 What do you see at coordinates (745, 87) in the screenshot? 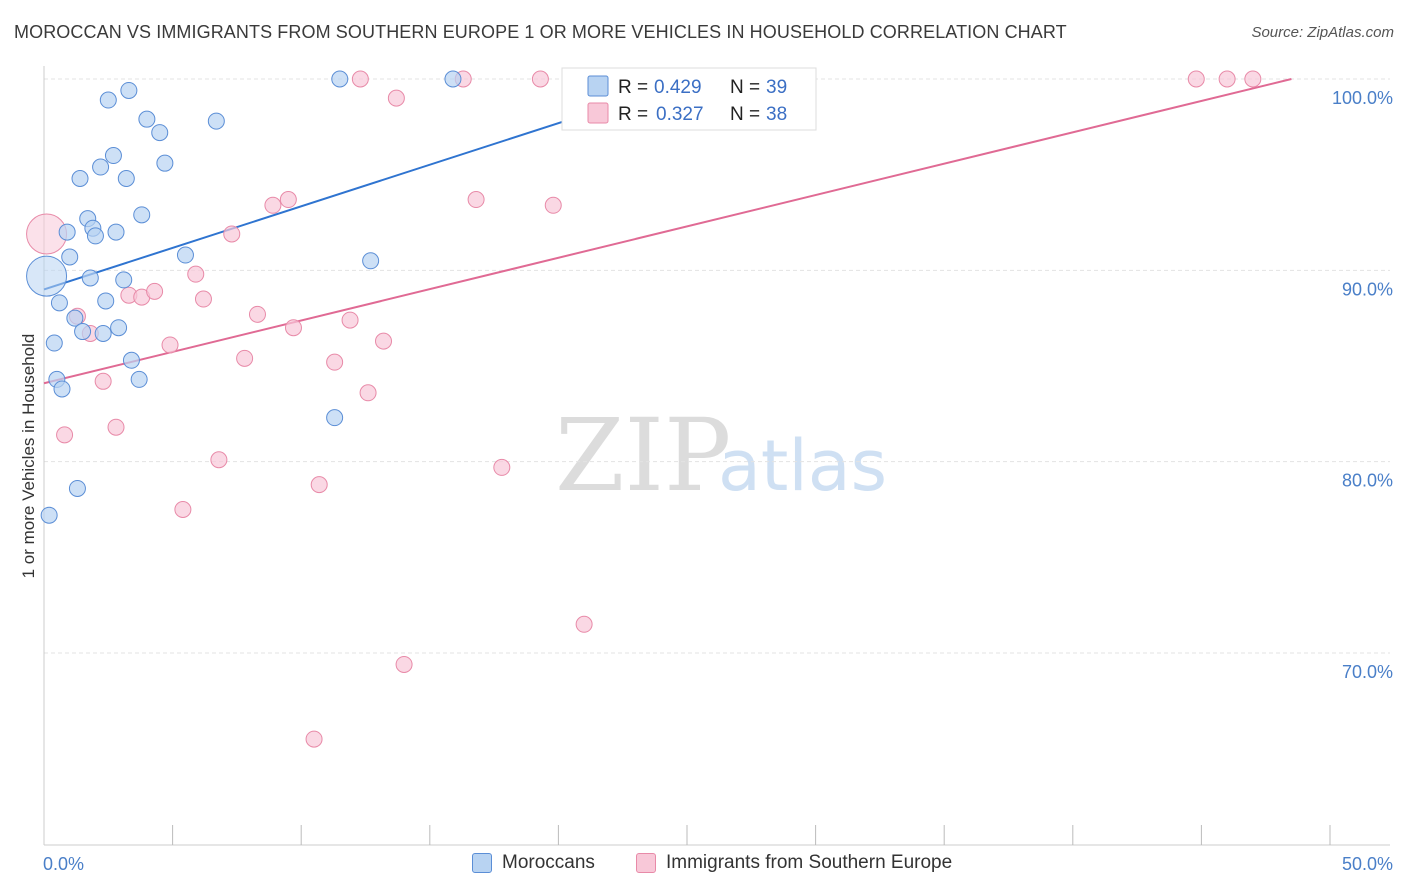
I see `legend-n-label-1: N =` at bounding box center [745, 87].